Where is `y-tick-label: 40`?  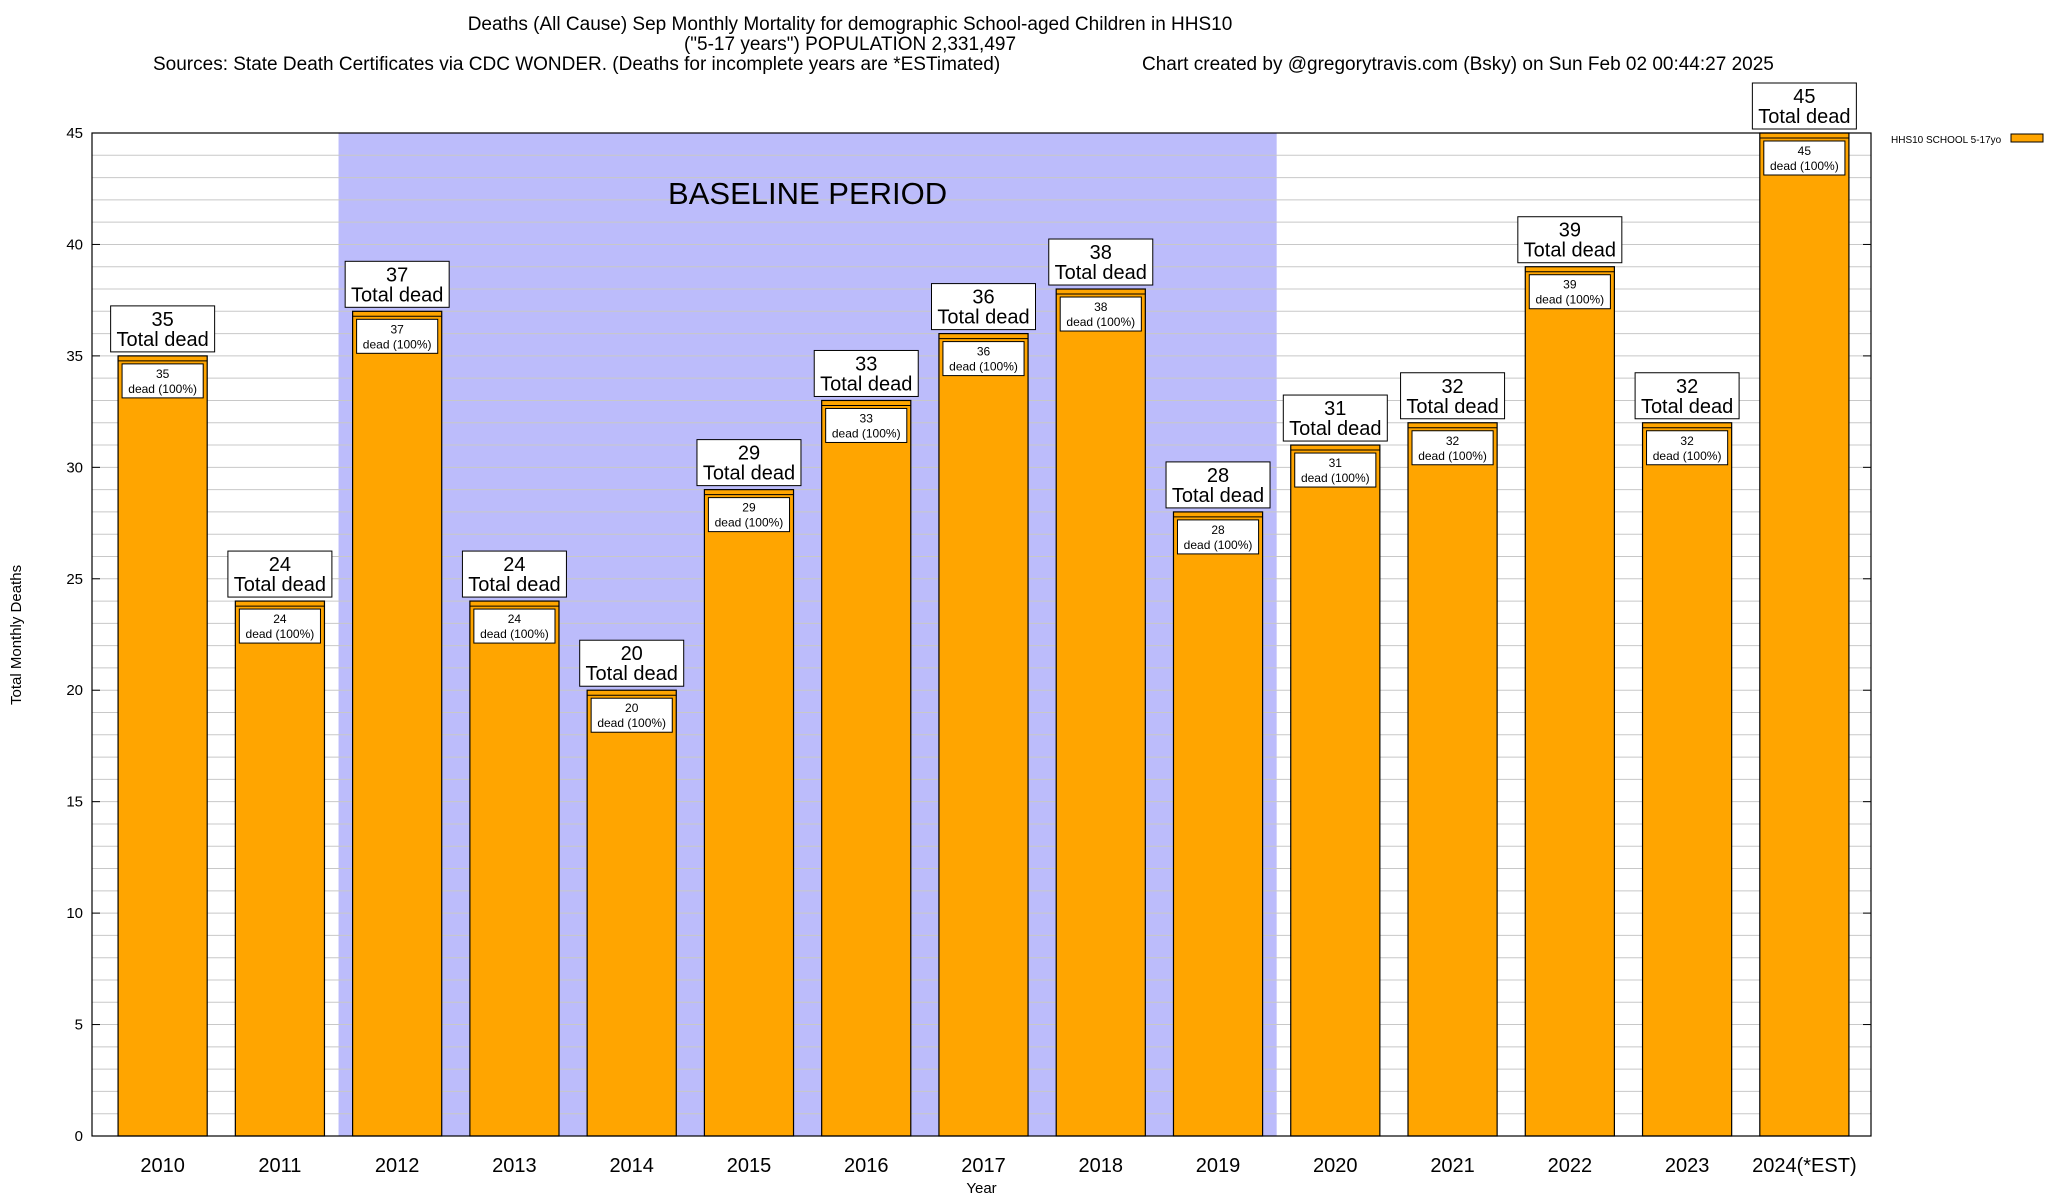
y-tick-label: 40 is located at coordinates (74, 244).